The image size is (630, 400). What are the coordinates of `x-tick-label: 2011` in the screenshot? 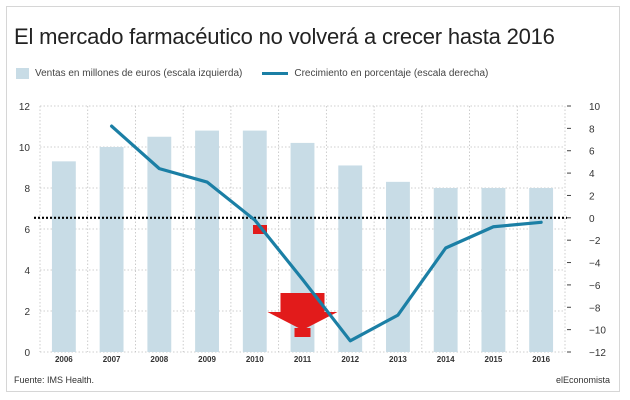 It's located at (303, 359).